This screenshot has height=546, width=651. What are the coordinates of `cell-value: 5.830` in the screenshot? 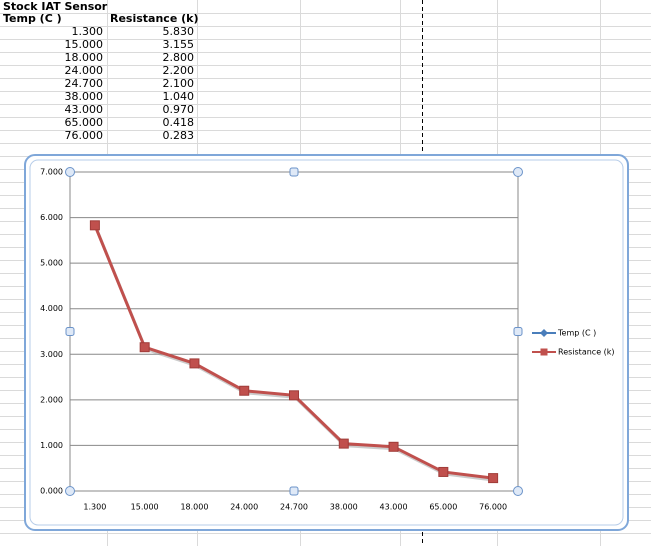 It's located at (179, 31).